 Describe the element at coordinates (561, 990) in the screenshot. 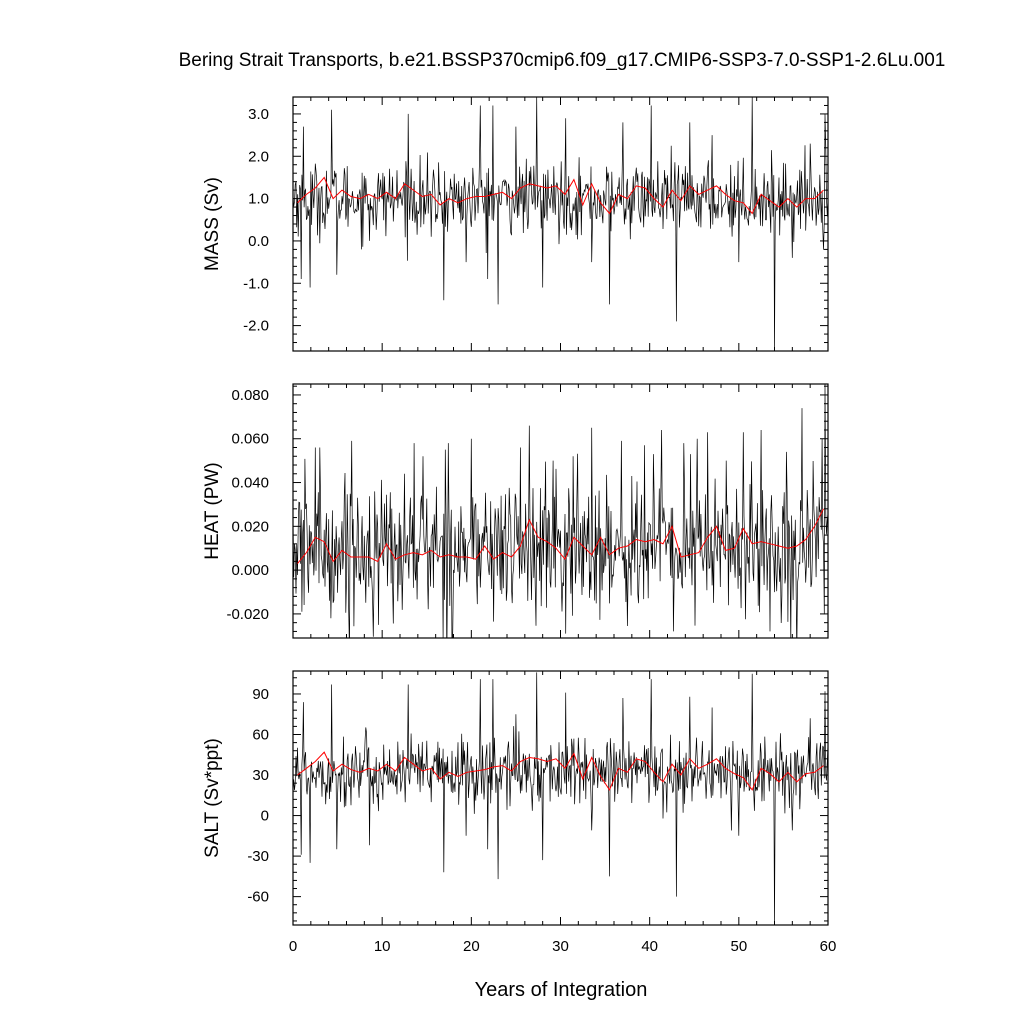

I see `x-axis-label: Years of Integration` at that location.